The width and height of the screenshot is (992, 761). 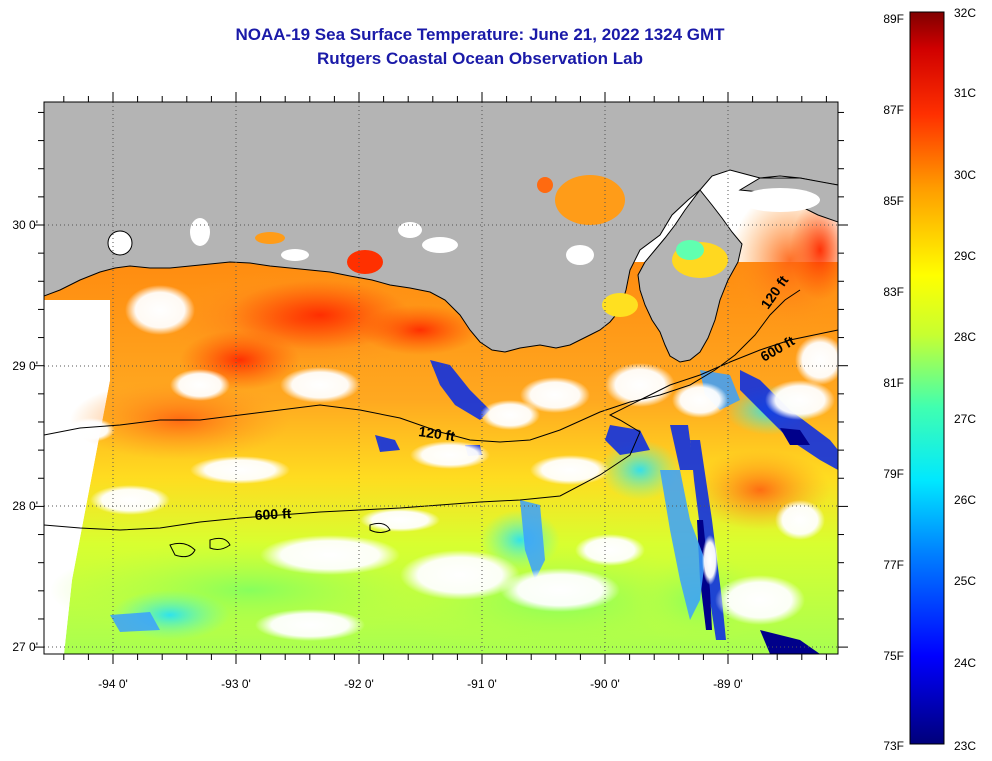 I want to click on lon-label-93: -93 0', so click(x=236, y=684).